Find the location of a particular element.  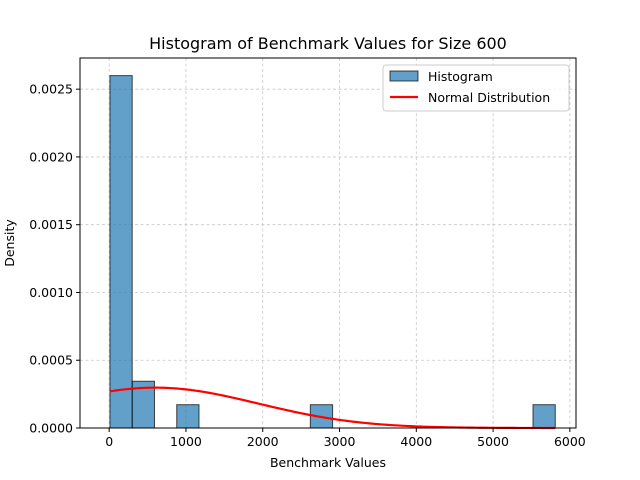

y-axis-ticks: 0.0000 0.0005 0.0010 0.0015 0.0020 0.0025 is located at coordinates (54, 259).